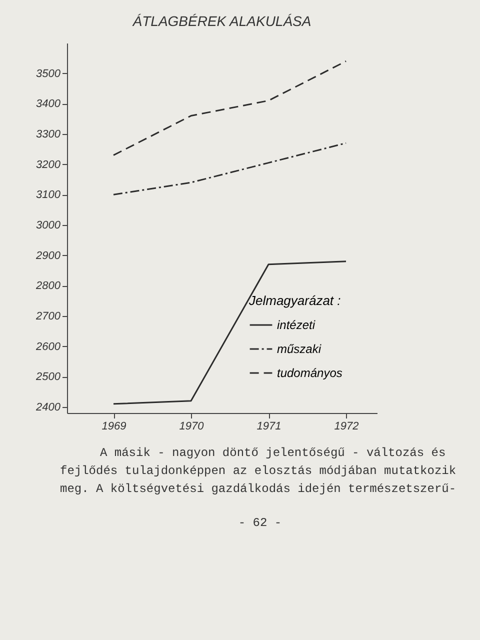 The height and width of the screenshot is (640, 480). I want to click on y-tick-label: 3000, so click(49, 225).